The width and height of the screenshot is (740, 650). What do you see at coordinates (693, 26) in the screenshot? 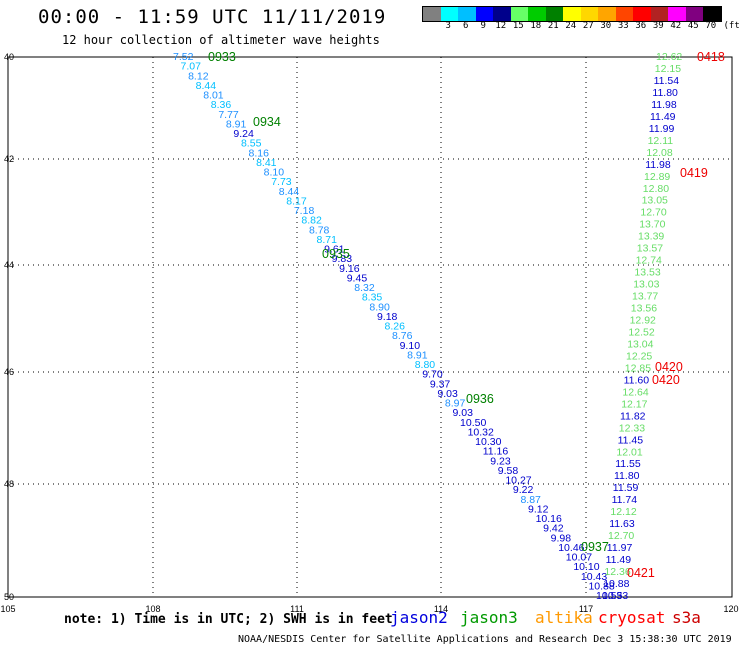
I see `legend-label: 45` at bounding box center [693, 26].